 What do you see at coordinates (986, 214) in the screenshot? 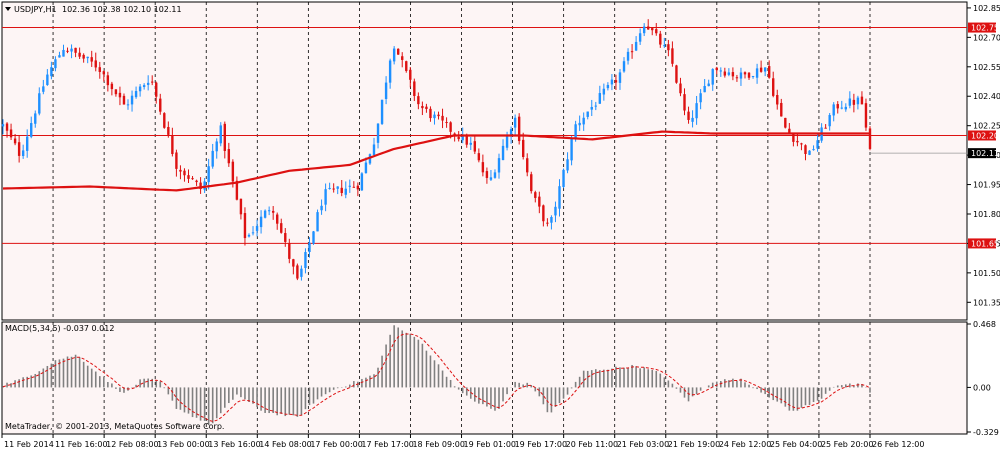
I see `price-tick-label: 101.80` at bounding box center [986, 214].